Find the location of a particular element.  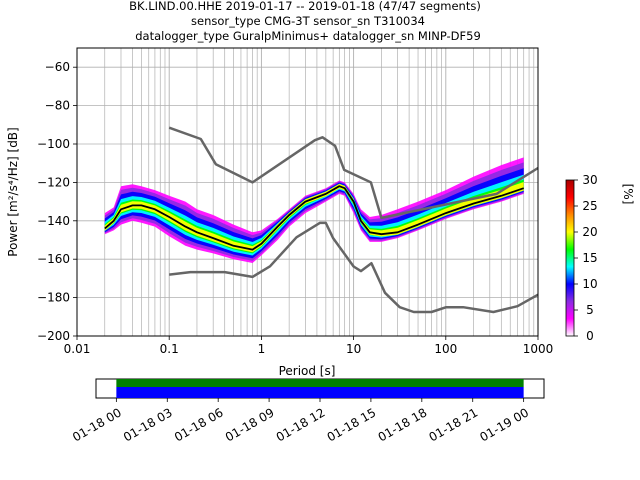

y-tick-label: −100 is located at coordinates (53, 144).